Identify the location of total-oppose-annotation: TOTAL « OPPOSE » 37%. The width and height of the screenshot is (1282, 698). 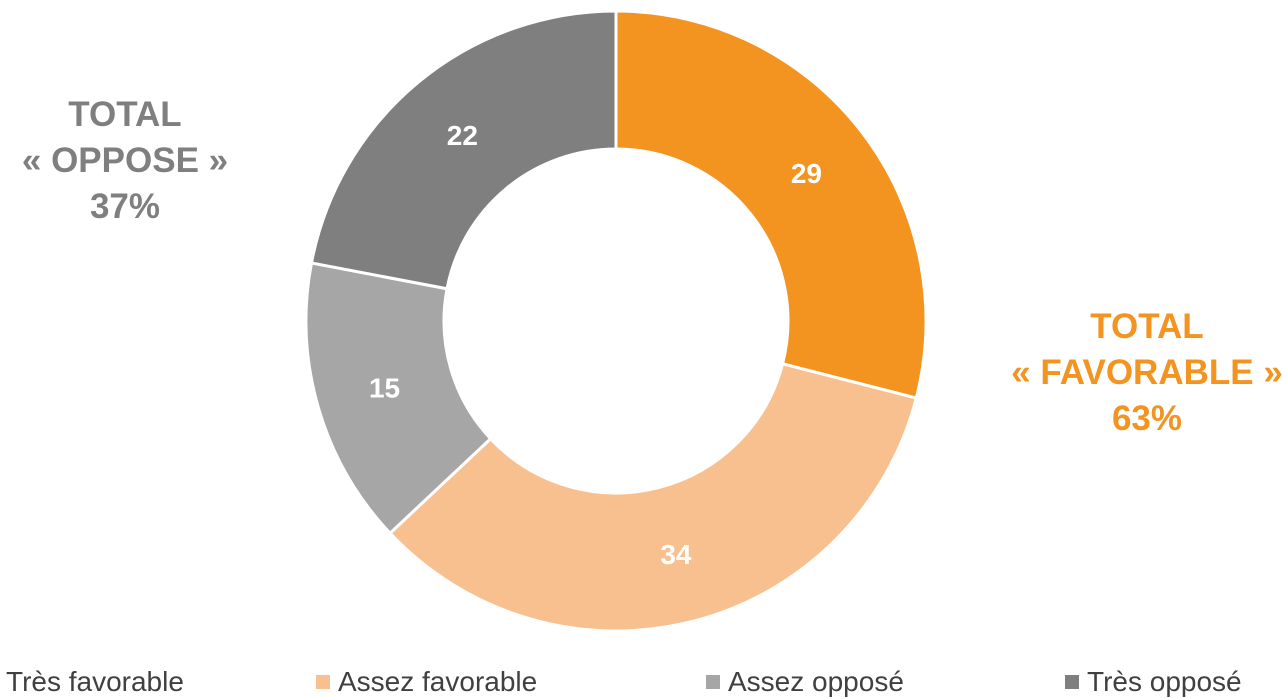
(125, 161).